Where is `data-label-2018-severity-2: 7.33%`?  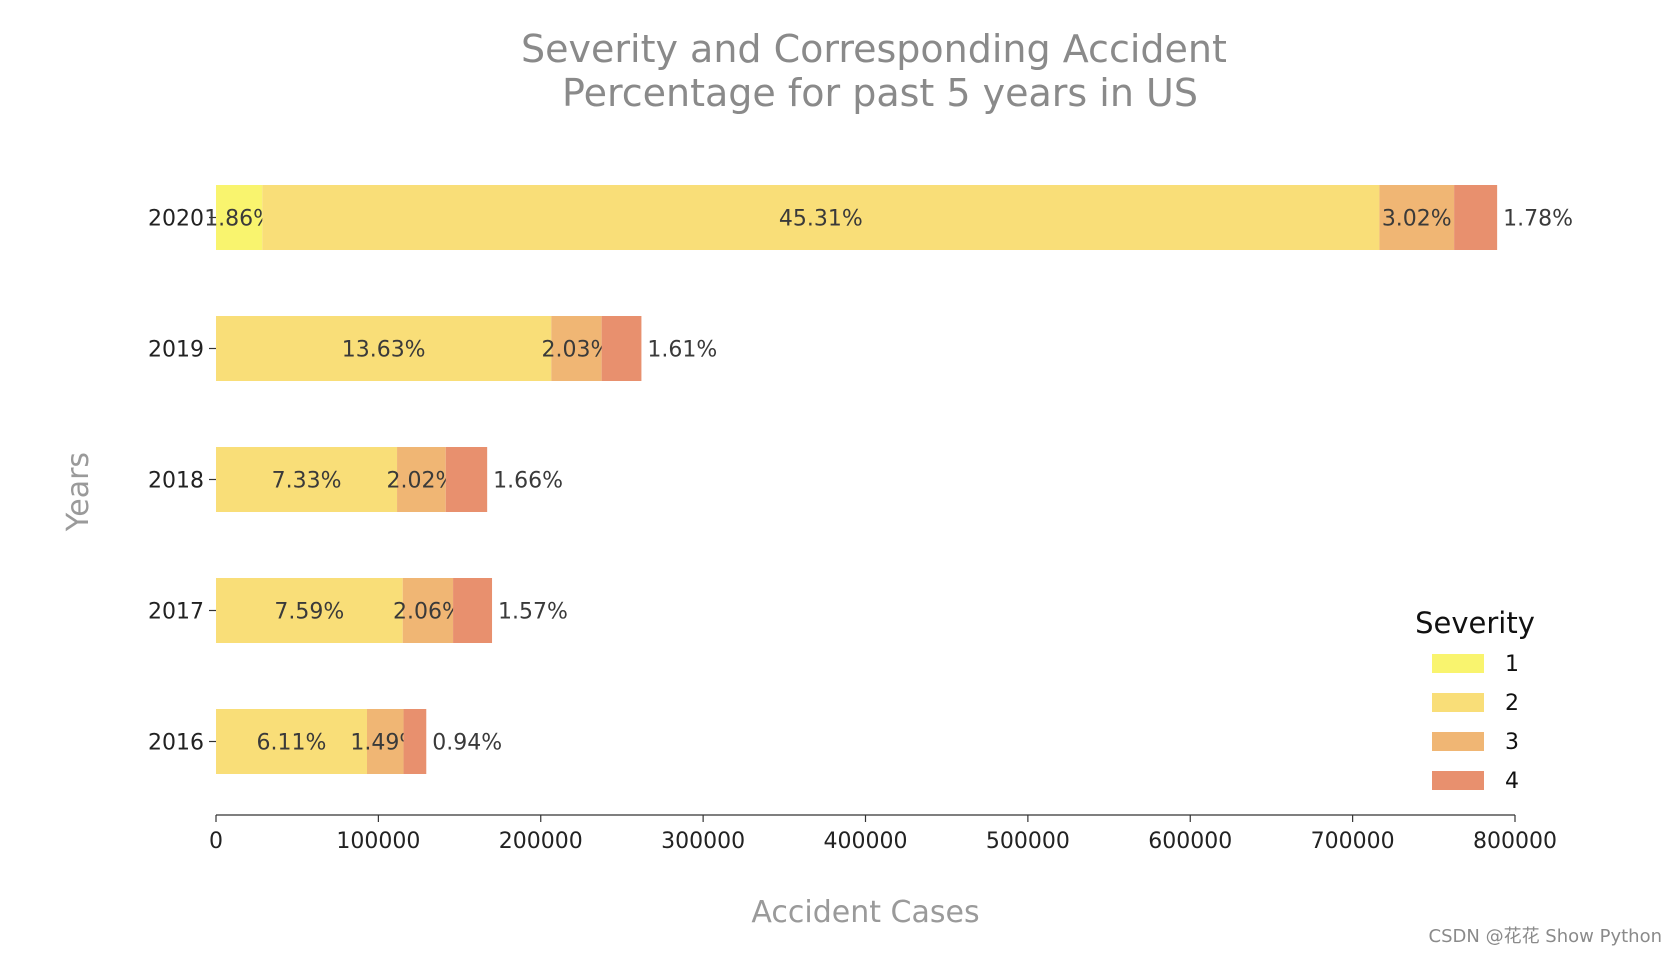 data-label-2018-severity-2: 7.33% is located at coordinates (307, 481).